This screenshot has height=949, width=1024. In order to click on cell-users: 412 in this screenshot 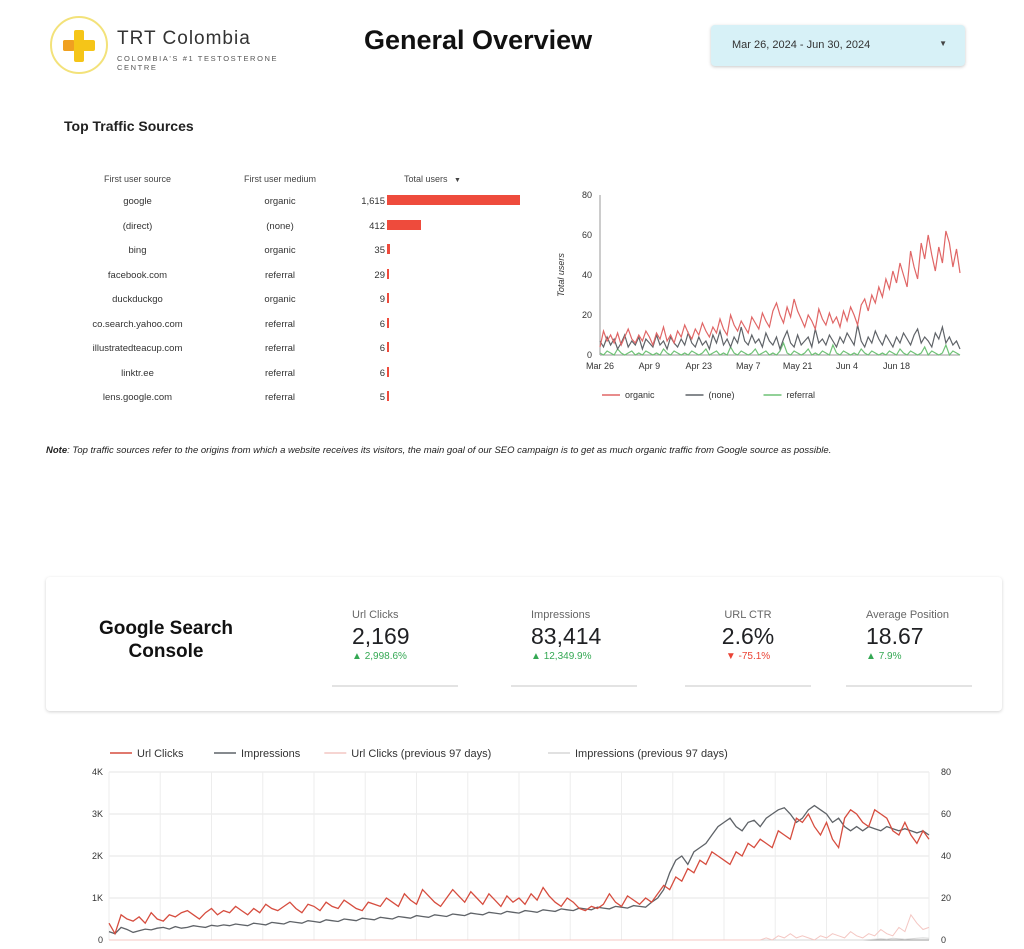, I will do `click(377, 226)`.